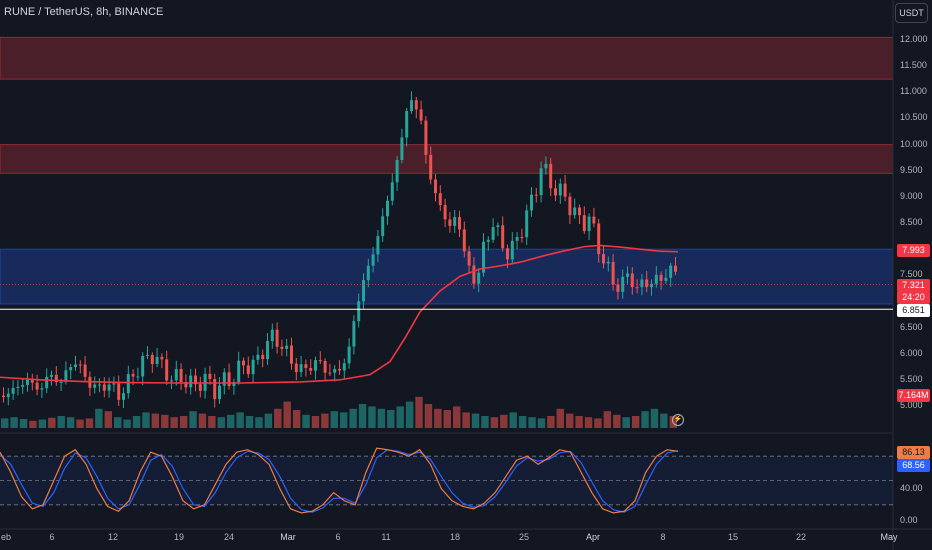  I want to click on price-tick: 12.000, so click(914, 39).